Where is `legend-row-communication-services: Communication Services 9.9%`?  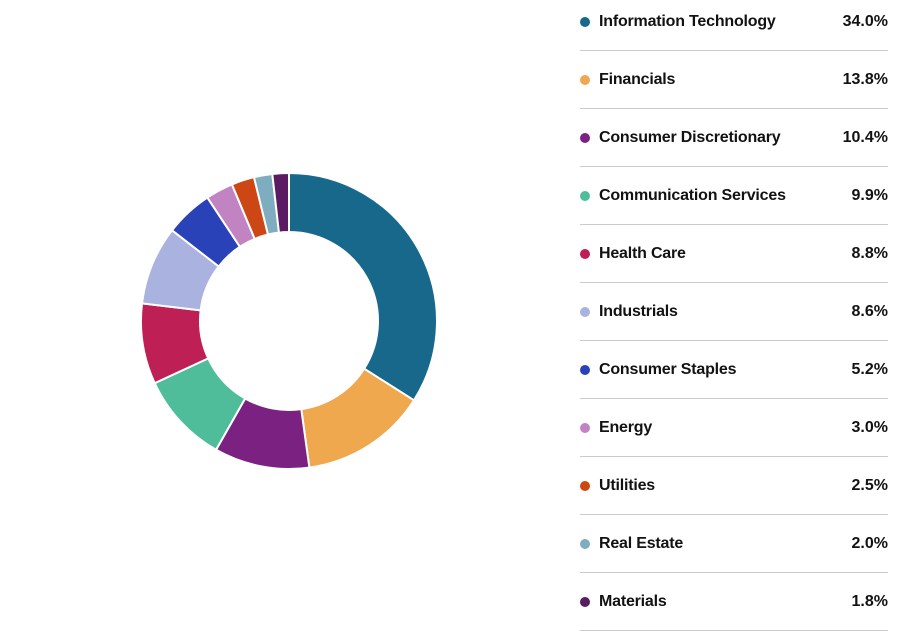
legend-row-communication-services: Communication Services 9.9% is located at coordinates (734, 196).